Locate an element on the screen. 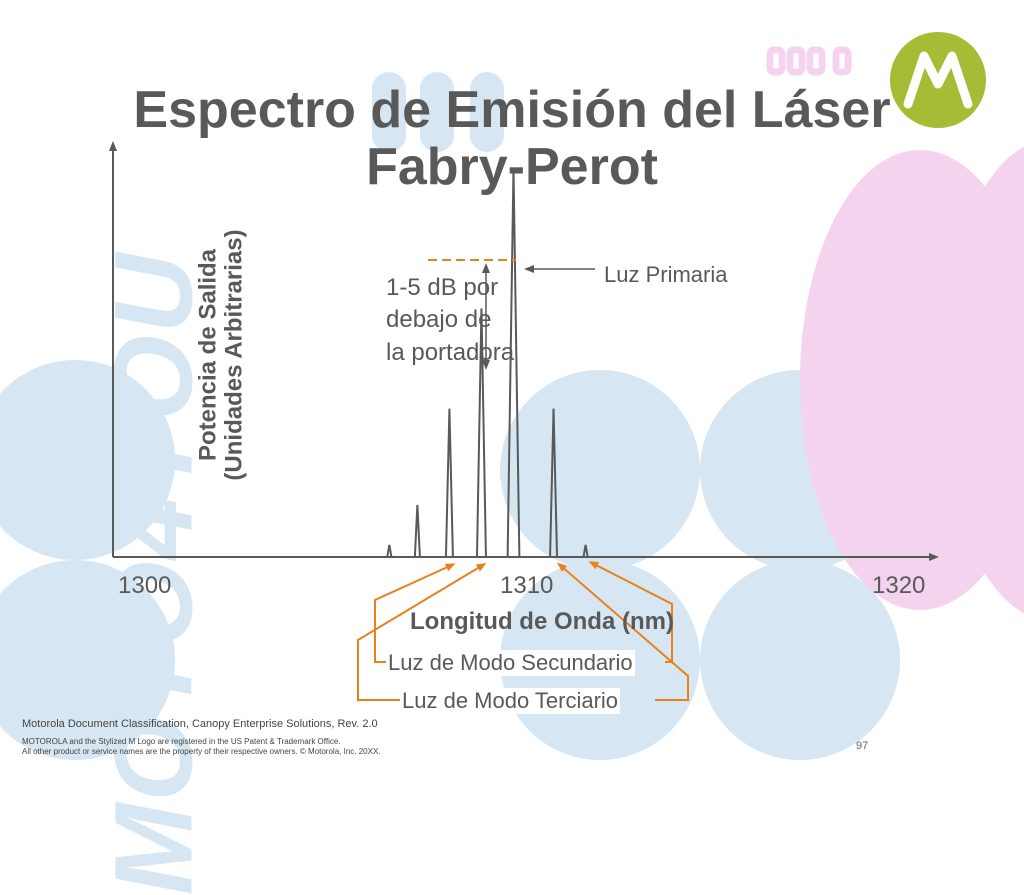 Image resolution: width=1024 pixels, height=895 pixels. motorola-m-icon is located at coordinates (938, 80).